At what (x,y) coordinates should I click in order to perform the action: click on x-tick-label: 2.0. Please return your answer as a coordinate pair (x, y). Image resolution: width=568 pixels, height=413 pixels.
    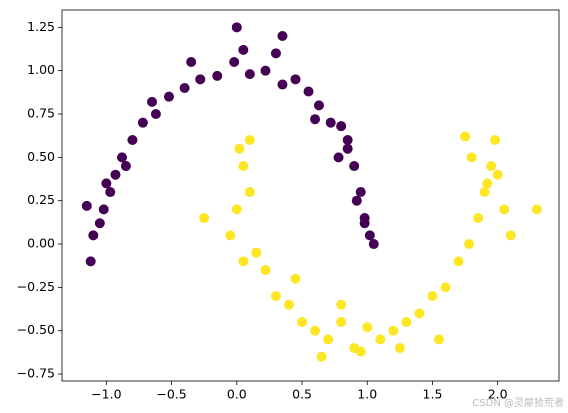
    Looking at the image, I should click on (498, 394).